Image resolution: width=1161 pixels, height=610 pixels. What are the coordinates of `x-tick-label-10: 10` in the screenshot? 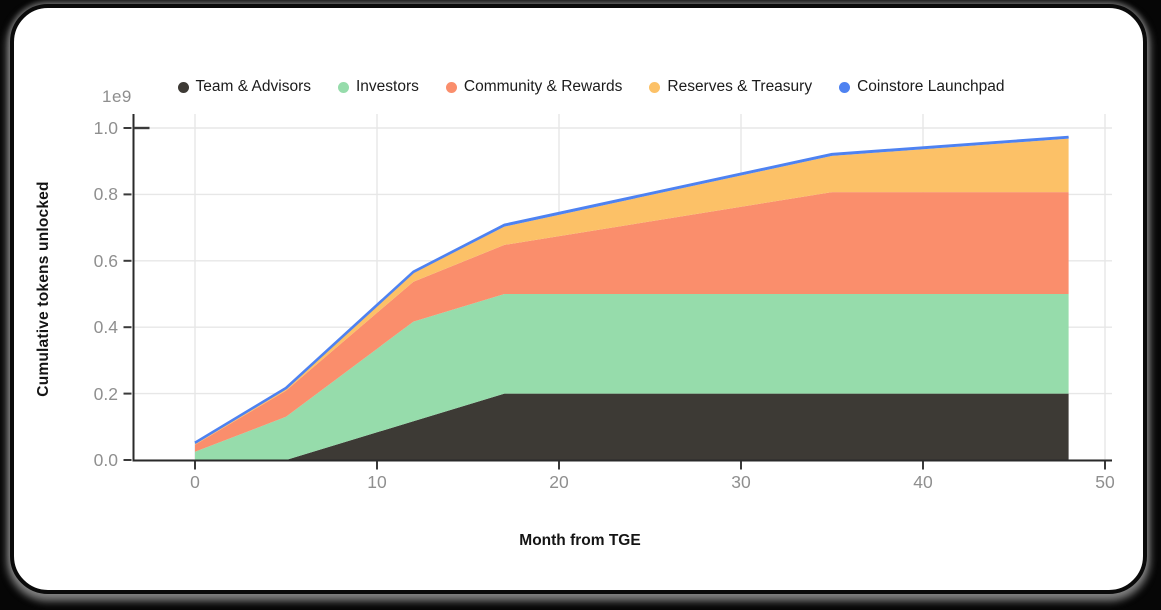 It's located at (377, 482).